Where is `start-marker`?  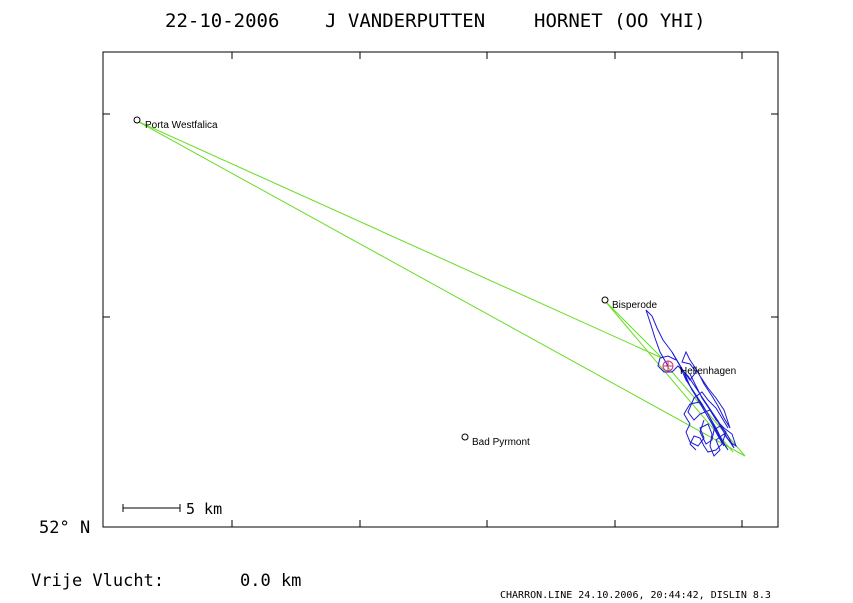 start-marker is located at coordinates (668, 366).